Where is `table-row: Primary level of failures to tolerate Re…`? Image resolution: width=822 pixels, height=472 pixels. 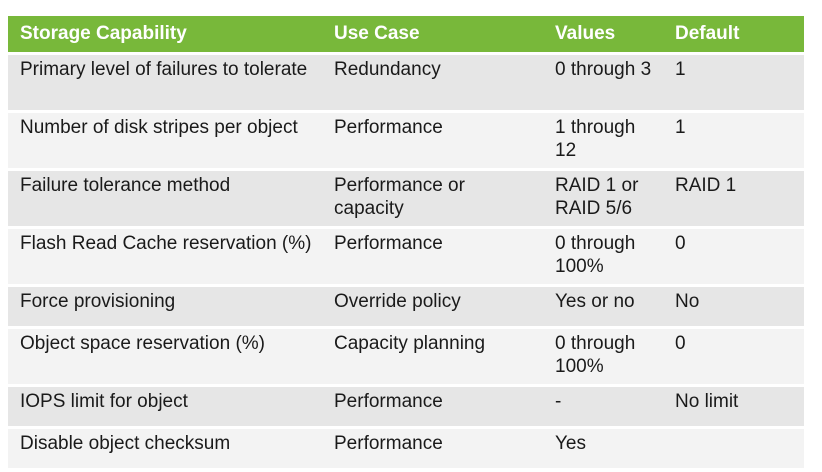
table-row: Primary level of failures to tolerate Re… is located at coordinates (406, 83).